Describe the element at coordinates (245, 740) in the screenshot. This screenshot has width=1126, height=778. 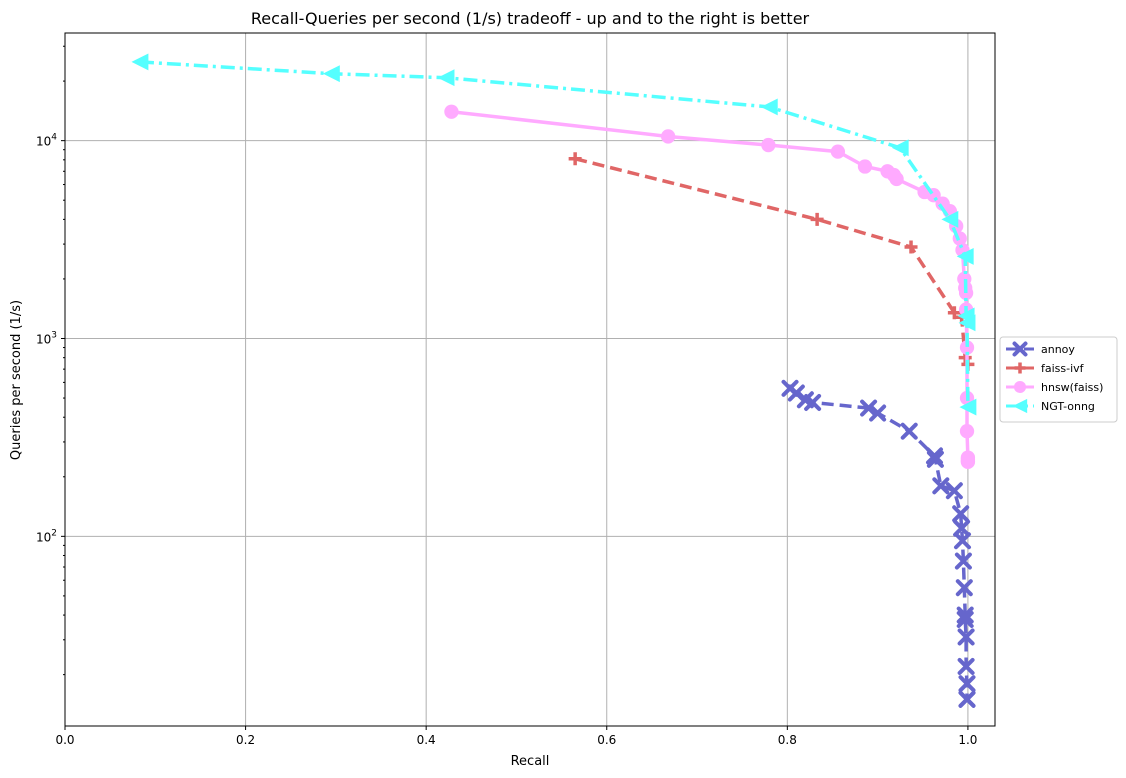
I see `x-tick-label: 0.2` at that location.